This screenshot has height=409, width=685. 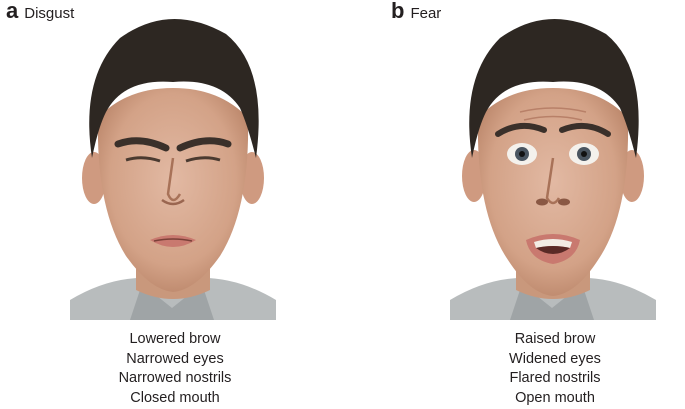 I want to click on feature-eyes: Widened eyes, so click(x=555, y=358).